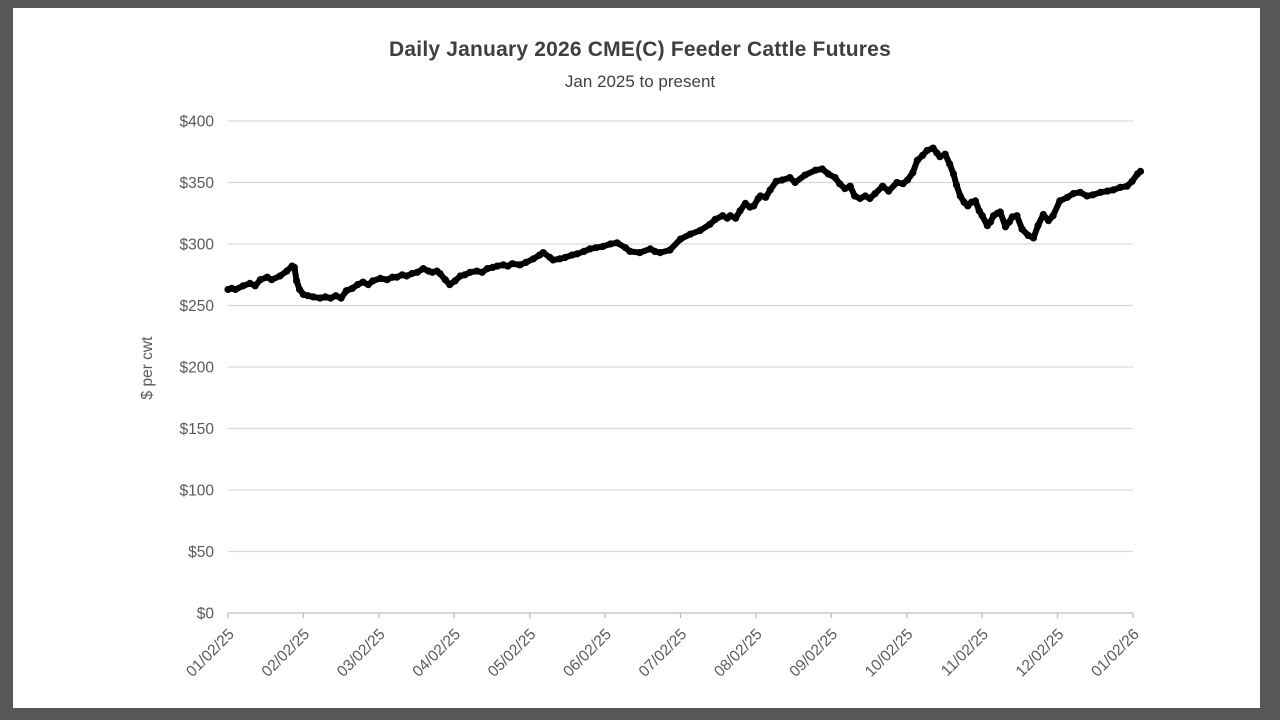 The image size is (1280, 720). I want to click on x-tick-label: 09/02/25, so click(813, 653).